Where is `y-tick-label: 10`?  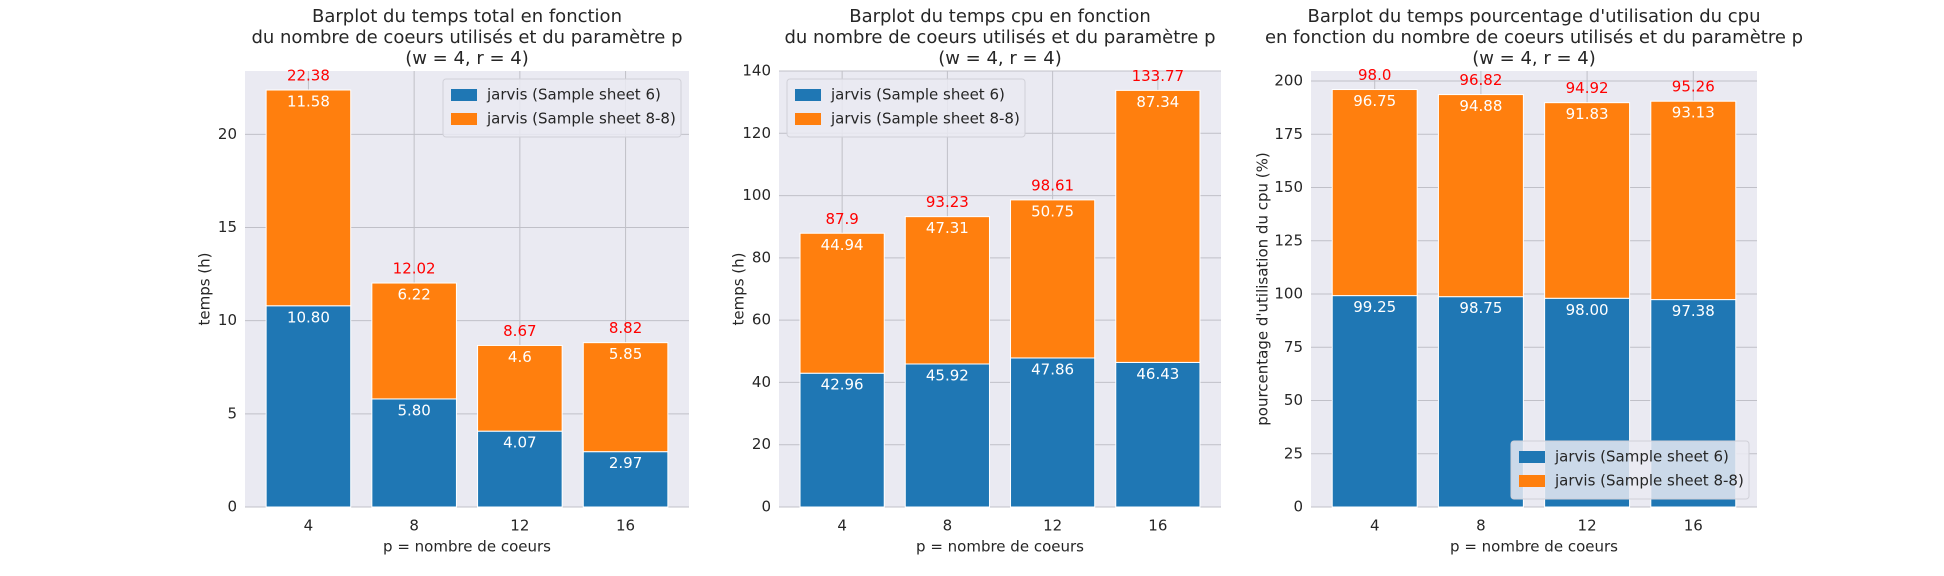 y-tick-label: 10 is located at coordinates (227, 320).